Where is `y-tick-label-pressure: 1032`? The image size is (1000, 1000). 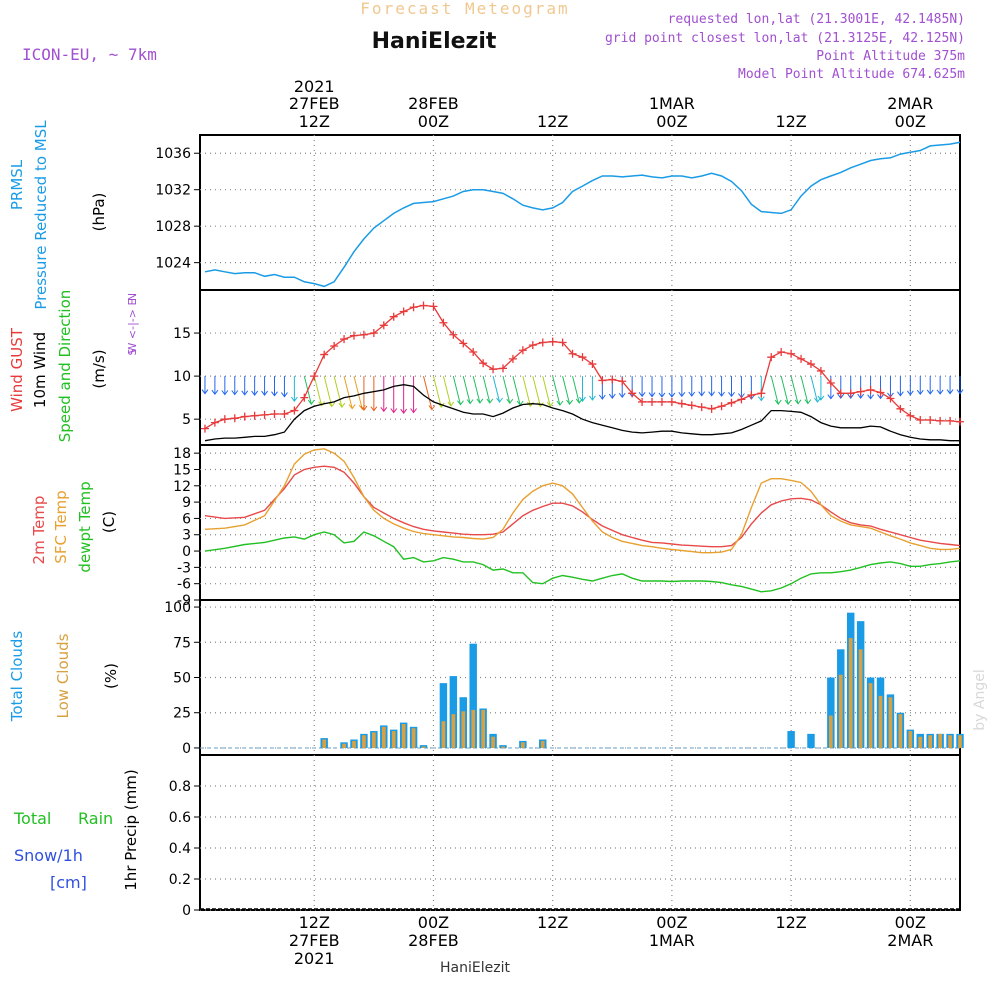 y-tick-label-pressure: 1032 is located at coordinates (173, 191).